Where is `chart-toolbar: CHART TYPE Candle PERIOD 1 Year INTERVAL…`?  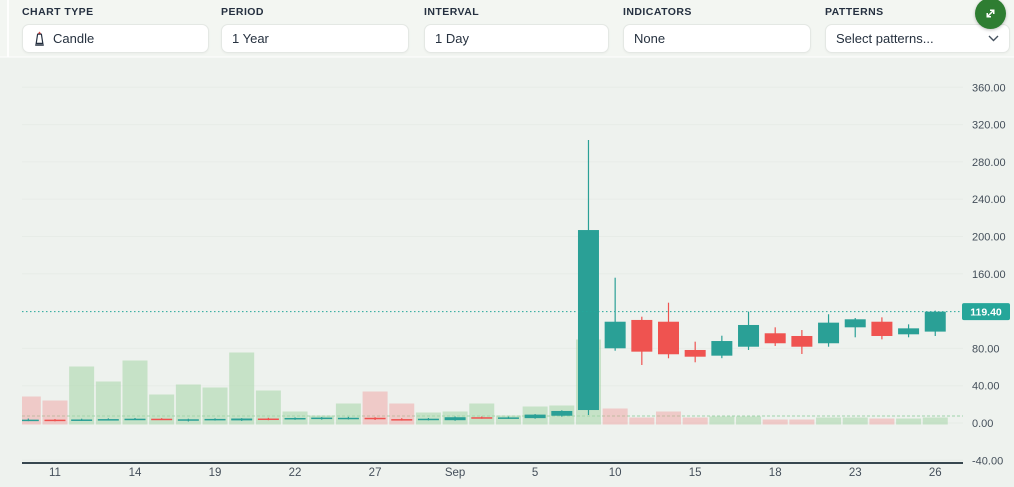 chart-toolbar: CHART TYPE Candle PERIOD 1 Year INTERVAL… is located at coordinates (507, 28).